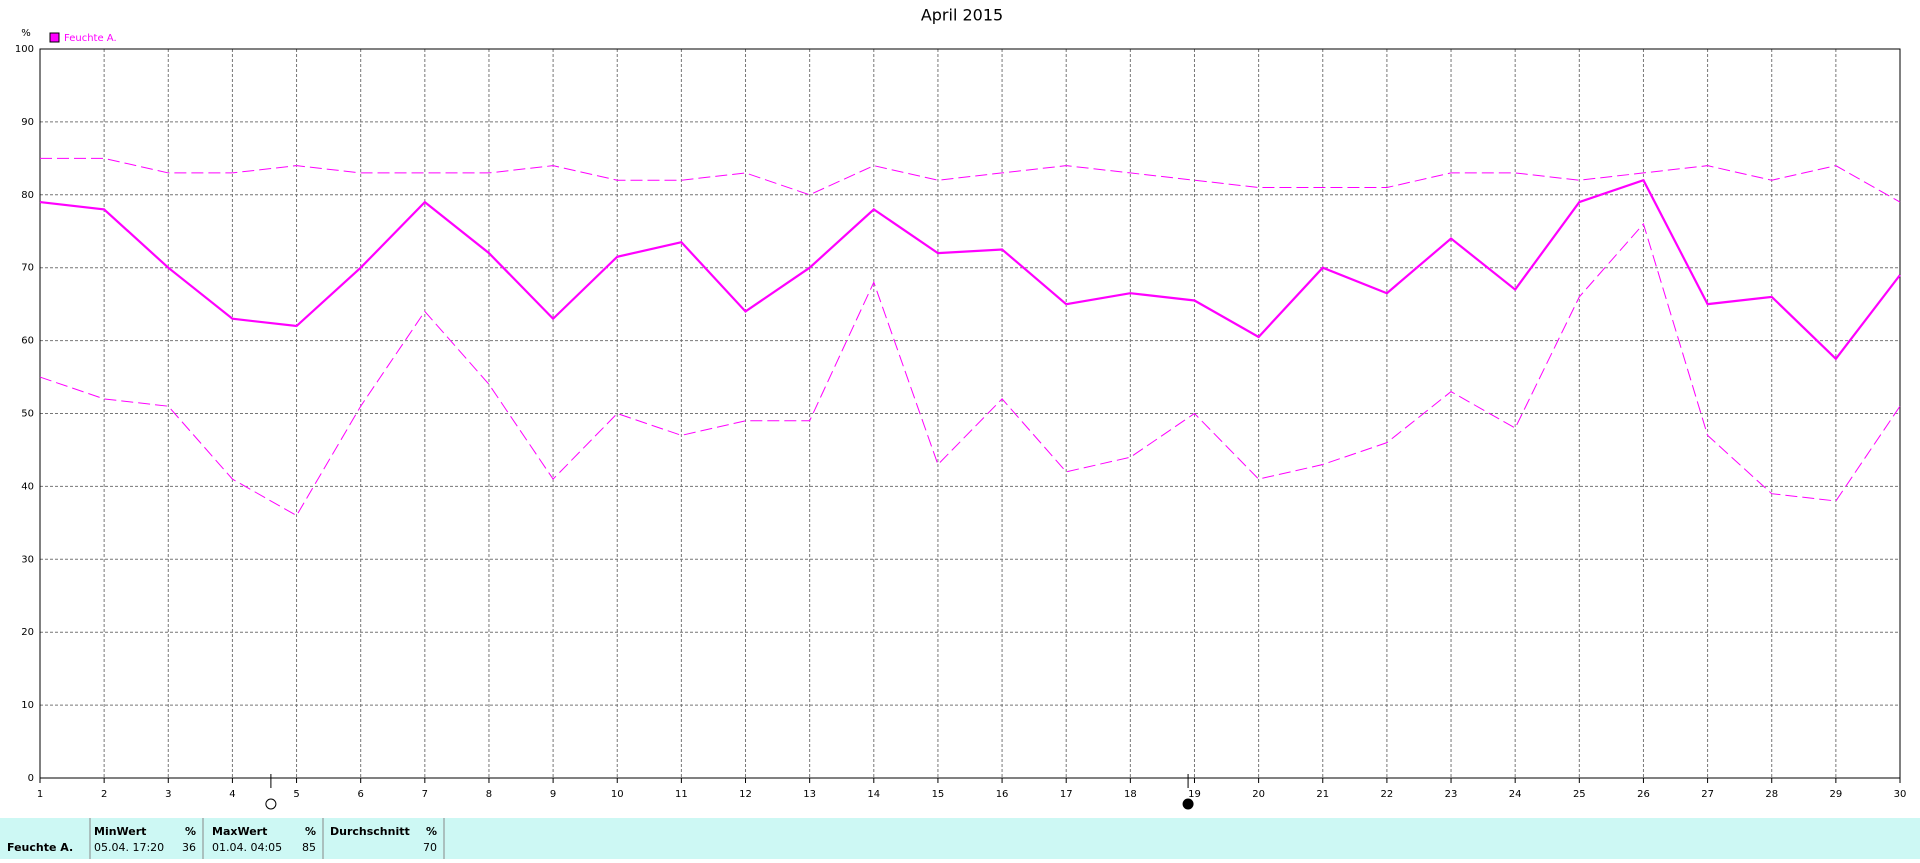 The width and height of the screenshot is (1920, 863). Describe the element at coordinates (1579, 794) in the screenshot. I see `x-tick-label: 25` at that location.